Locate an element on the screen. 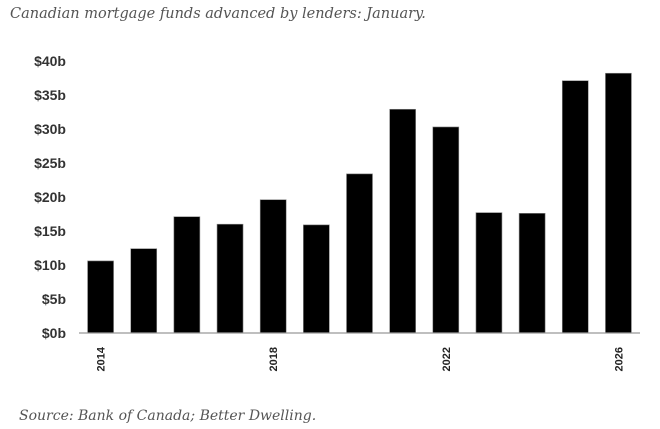 The height and width of the screenshot is (429, 660). bar-2018 is located at coordinates (273, 266).